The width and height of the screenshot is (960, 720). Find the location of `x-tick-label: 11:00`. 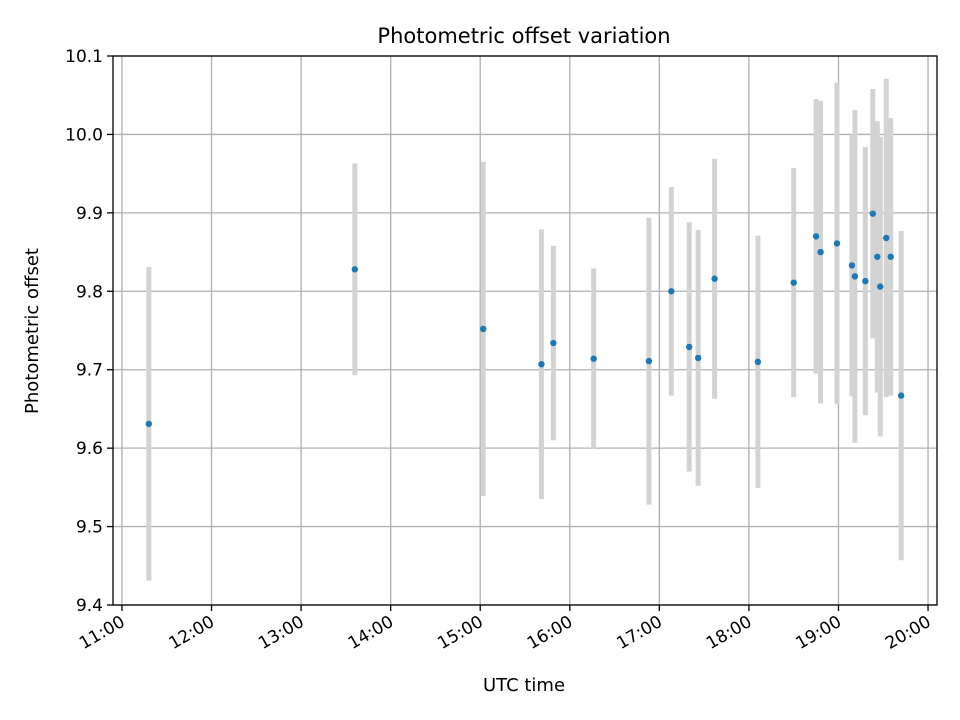

x-tick-label: 11:00 is located at coordinates (102, 633).